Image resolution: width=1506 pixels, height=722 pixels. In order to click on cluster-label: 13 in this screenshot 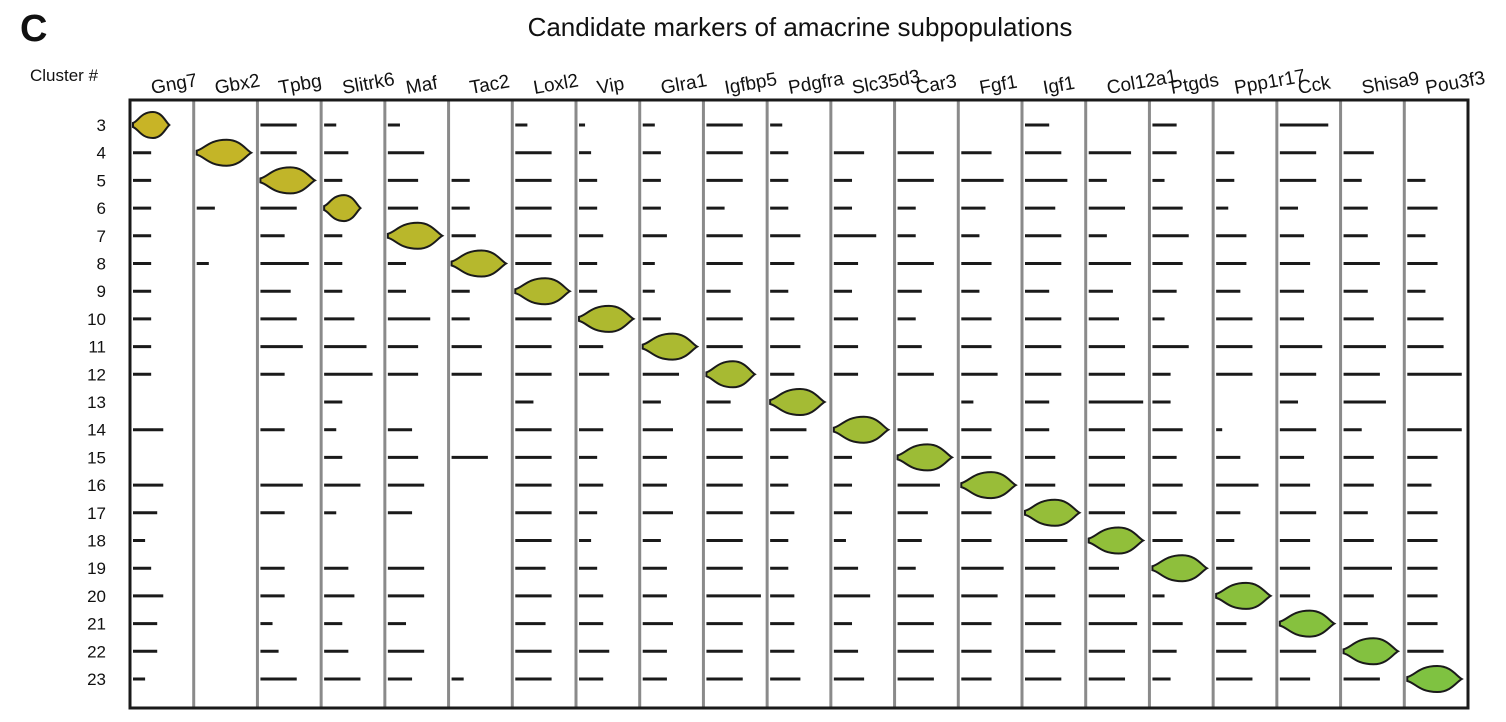, I will do `click(96, 402)`.